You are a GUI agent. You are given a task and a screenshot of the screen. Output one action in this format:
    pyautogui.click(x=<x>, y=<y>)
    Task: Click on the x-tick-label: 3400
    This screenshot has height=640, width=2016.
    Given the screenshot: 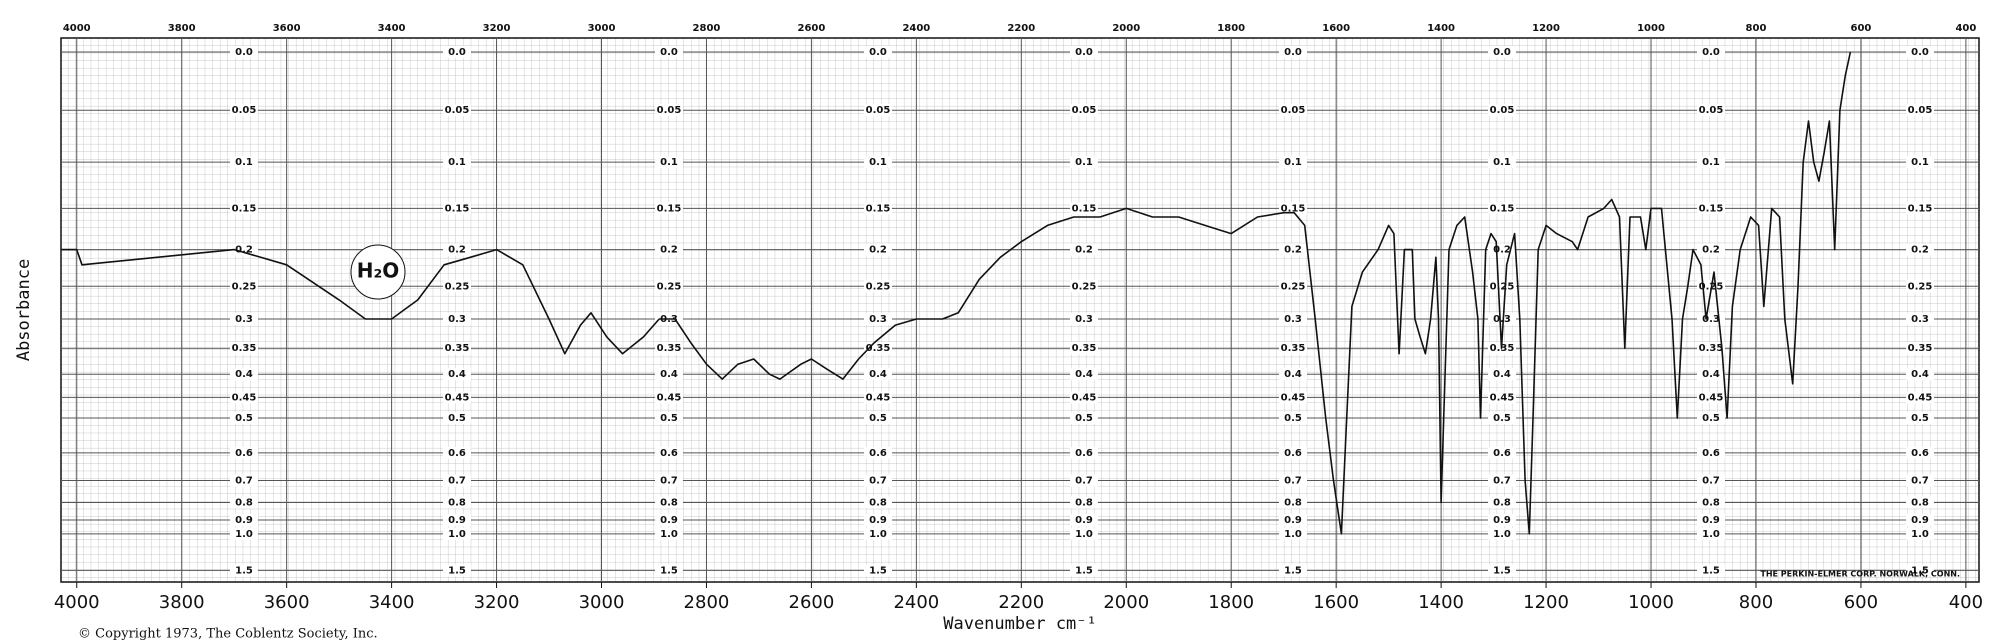 What is the action you would take?
    pyautogui.click(x=392, y=602)
    